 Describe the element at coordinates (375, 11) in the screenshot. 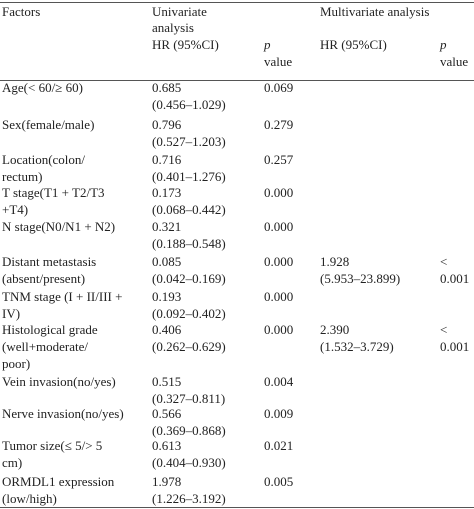

I see `header-cell: Multivariate analysis` at that location.